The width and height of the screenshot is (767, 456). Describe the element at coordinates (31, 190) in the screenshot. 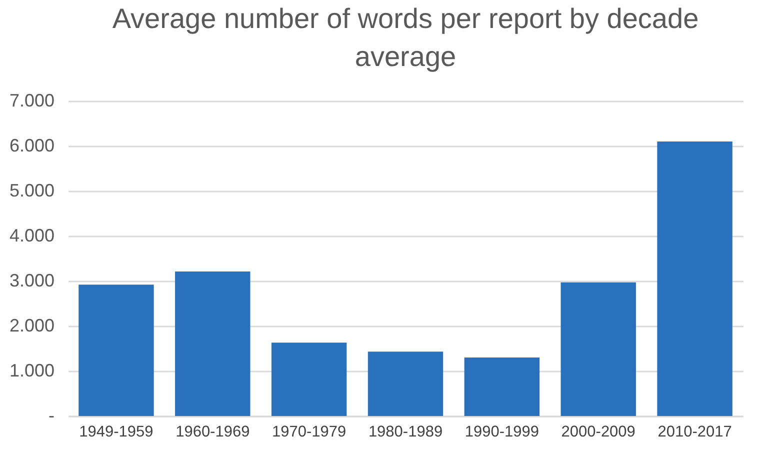

I see `y-tick-label: 5.000` at that location.